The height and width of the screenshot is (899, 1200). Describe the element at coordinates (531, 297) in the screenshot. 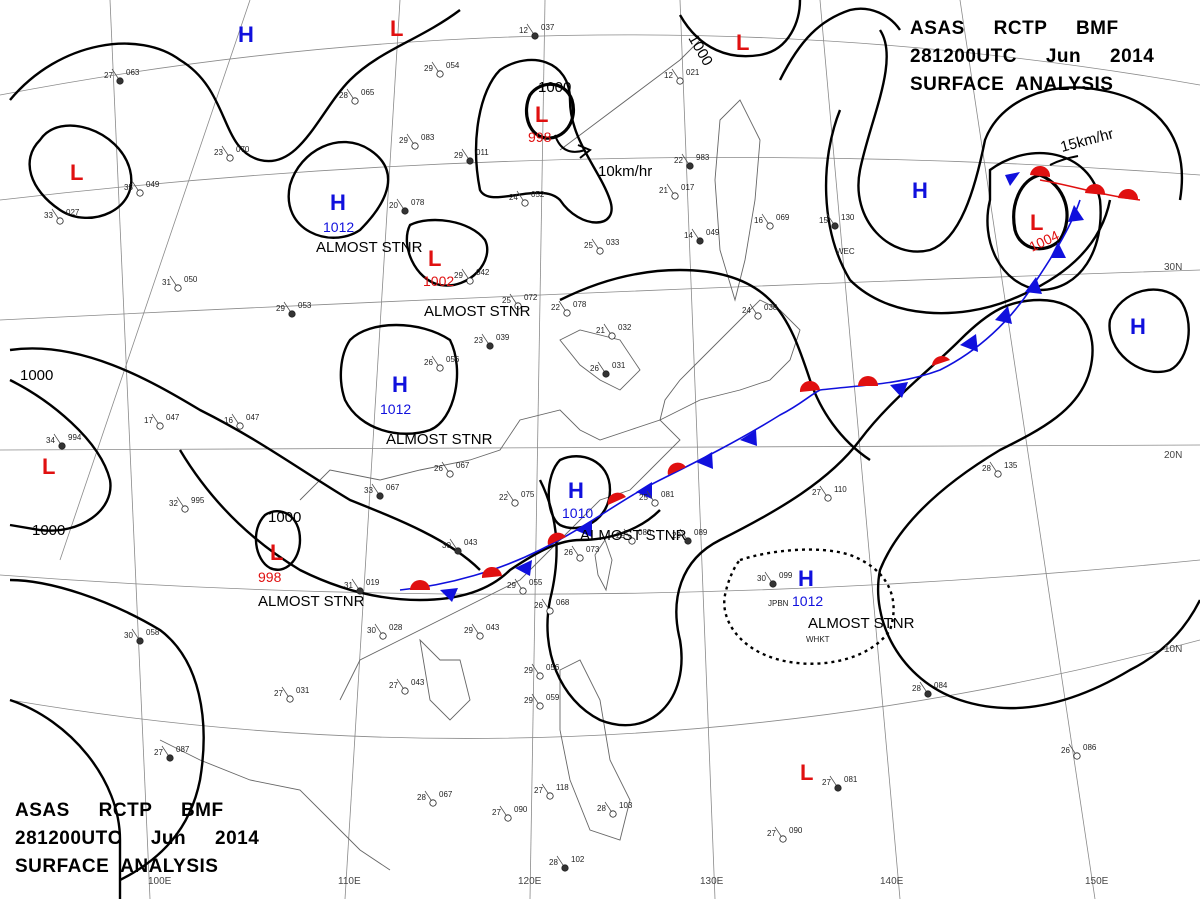

I see `station-pressure: 072` at that location.